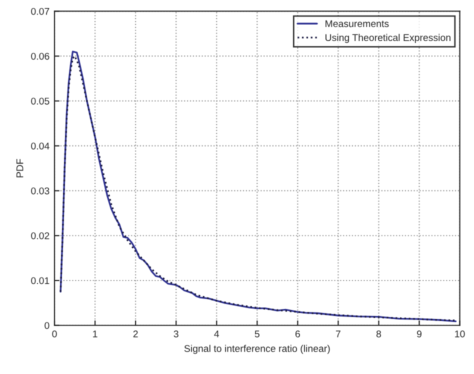  What do you see at coordinates (460, 334) in the screenshot?
I see `x-tick-label: 10` at bounding box center [460, 334].